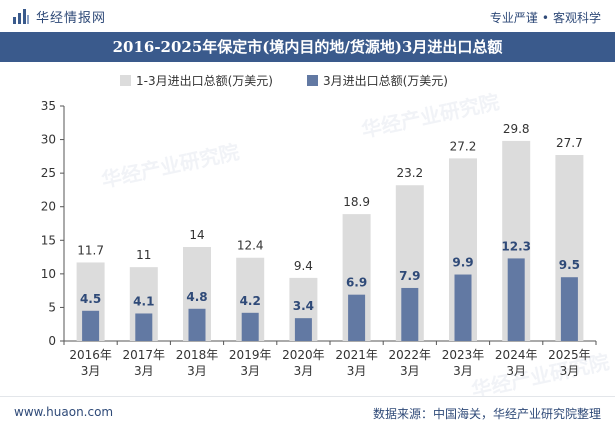 The height and width of the screenshot is (428, 615). I want to click on footer-url: www.huaon.com, so click(64, 412).